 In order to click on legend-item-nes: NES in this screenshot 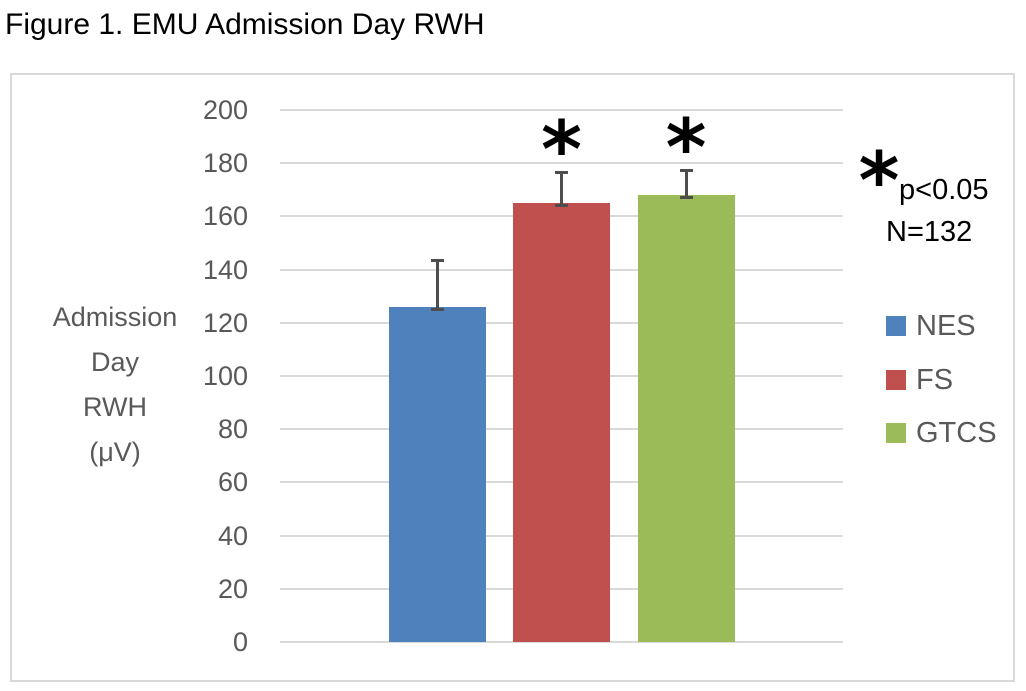, I will do `click(931, 326)`.